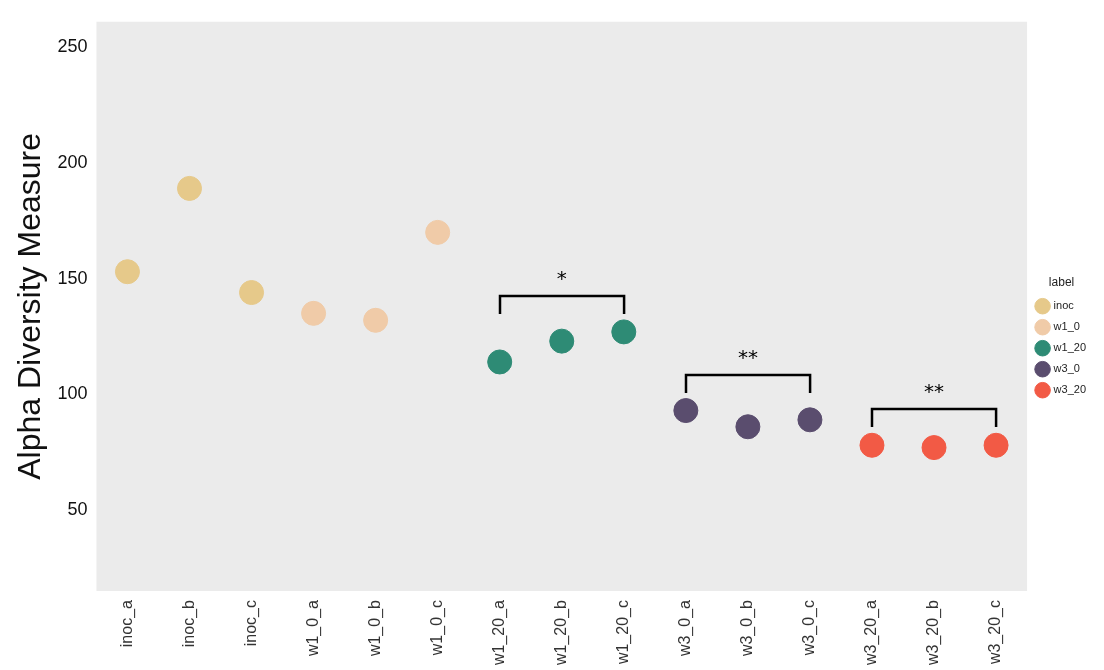 This screenshot has width=1104, height=670. Describe the element at coordinates (871, 633) in the screenshot. I see `x-tick-label: w3_20_a` at that location.